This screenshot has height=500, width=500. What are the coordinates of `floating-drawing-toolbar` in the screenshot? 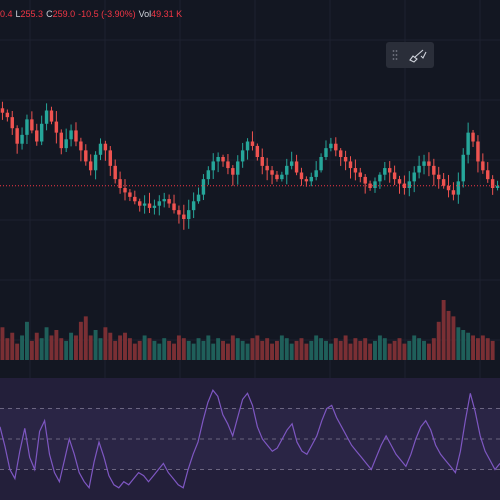 It's located at (410, 55).